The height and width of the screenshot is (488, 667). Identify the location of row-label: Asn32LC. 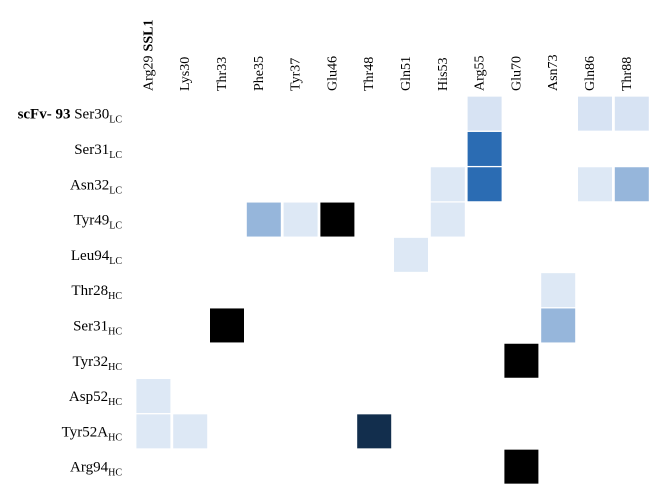
(96, 186).